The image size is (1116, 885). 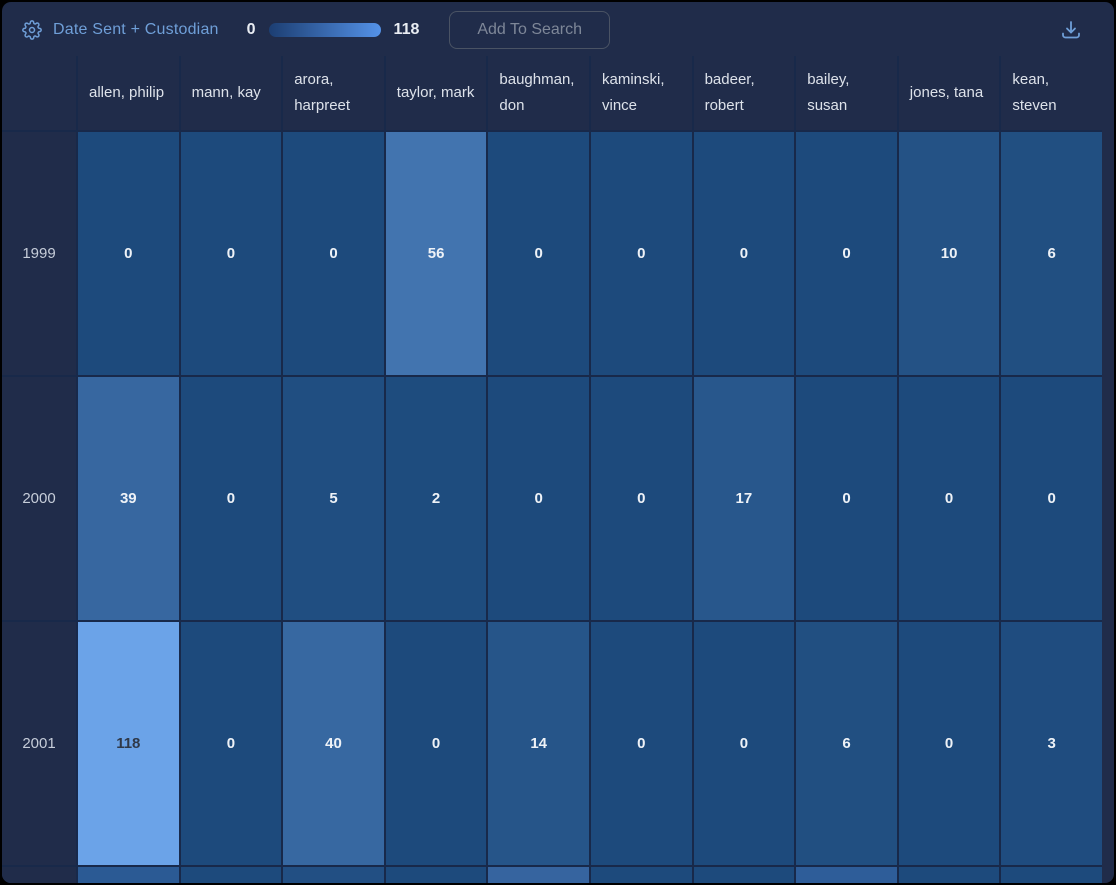 What do you see at coordinates (251, 29) in the screenshot?
I see `legend-min-value: 0` at bounding box center [251, 29].